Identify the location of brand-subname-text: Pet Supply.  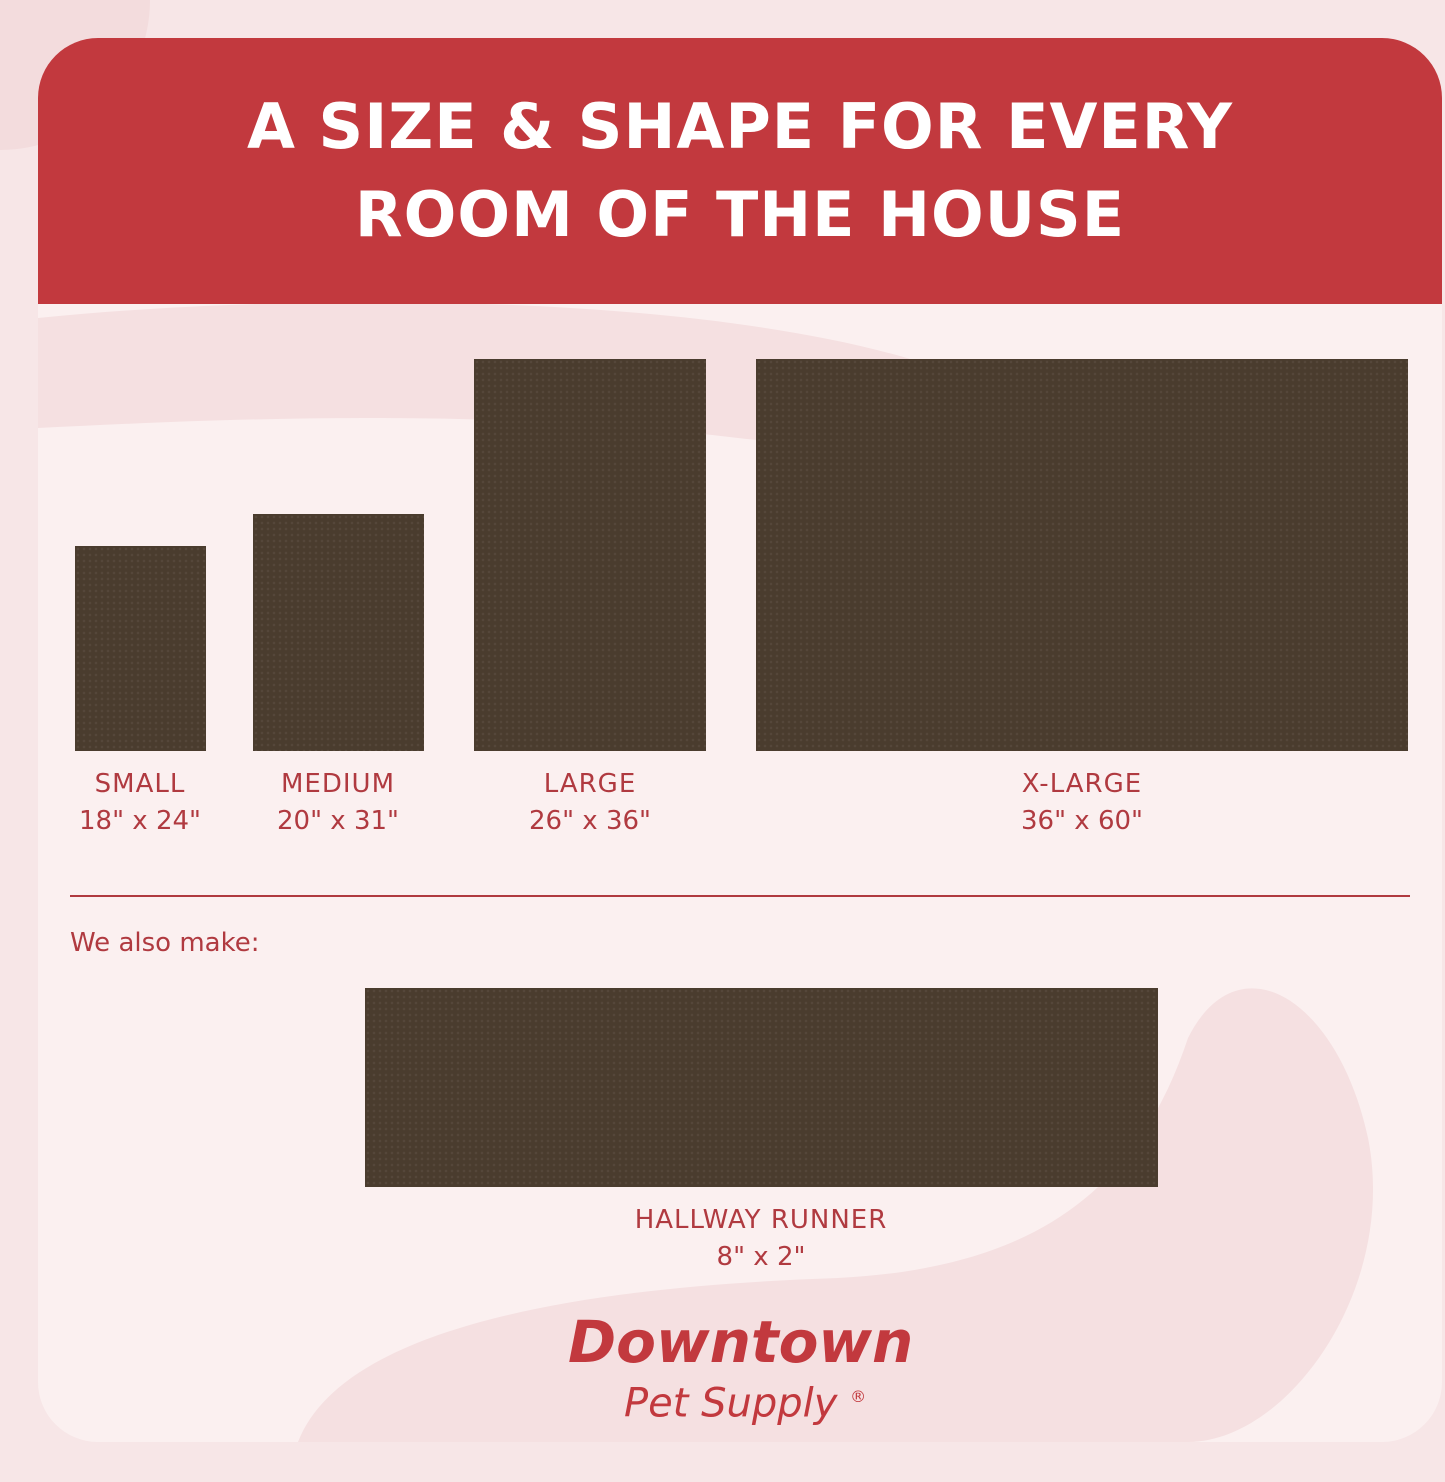
(731, 1403).